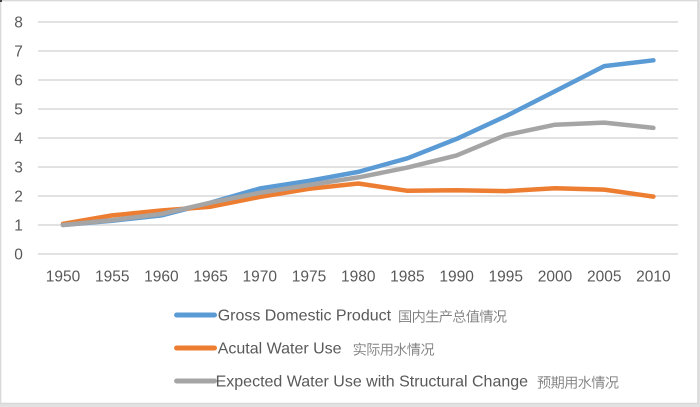  I want to click on svg-text: 1970, so click(260, 277).